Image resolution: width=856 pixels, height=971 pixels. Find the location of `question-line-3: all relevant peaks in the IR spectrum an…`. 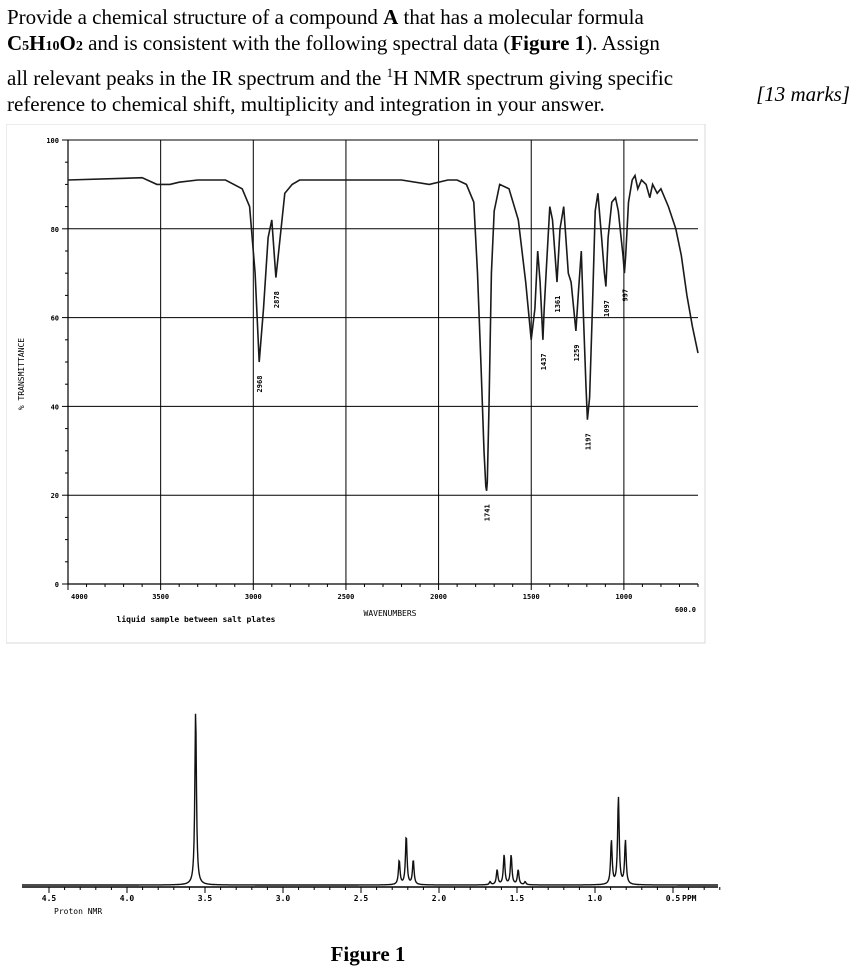

question-line-3: all relevant peaks in the IR spectrum an… is located at coordinates (340, 77).